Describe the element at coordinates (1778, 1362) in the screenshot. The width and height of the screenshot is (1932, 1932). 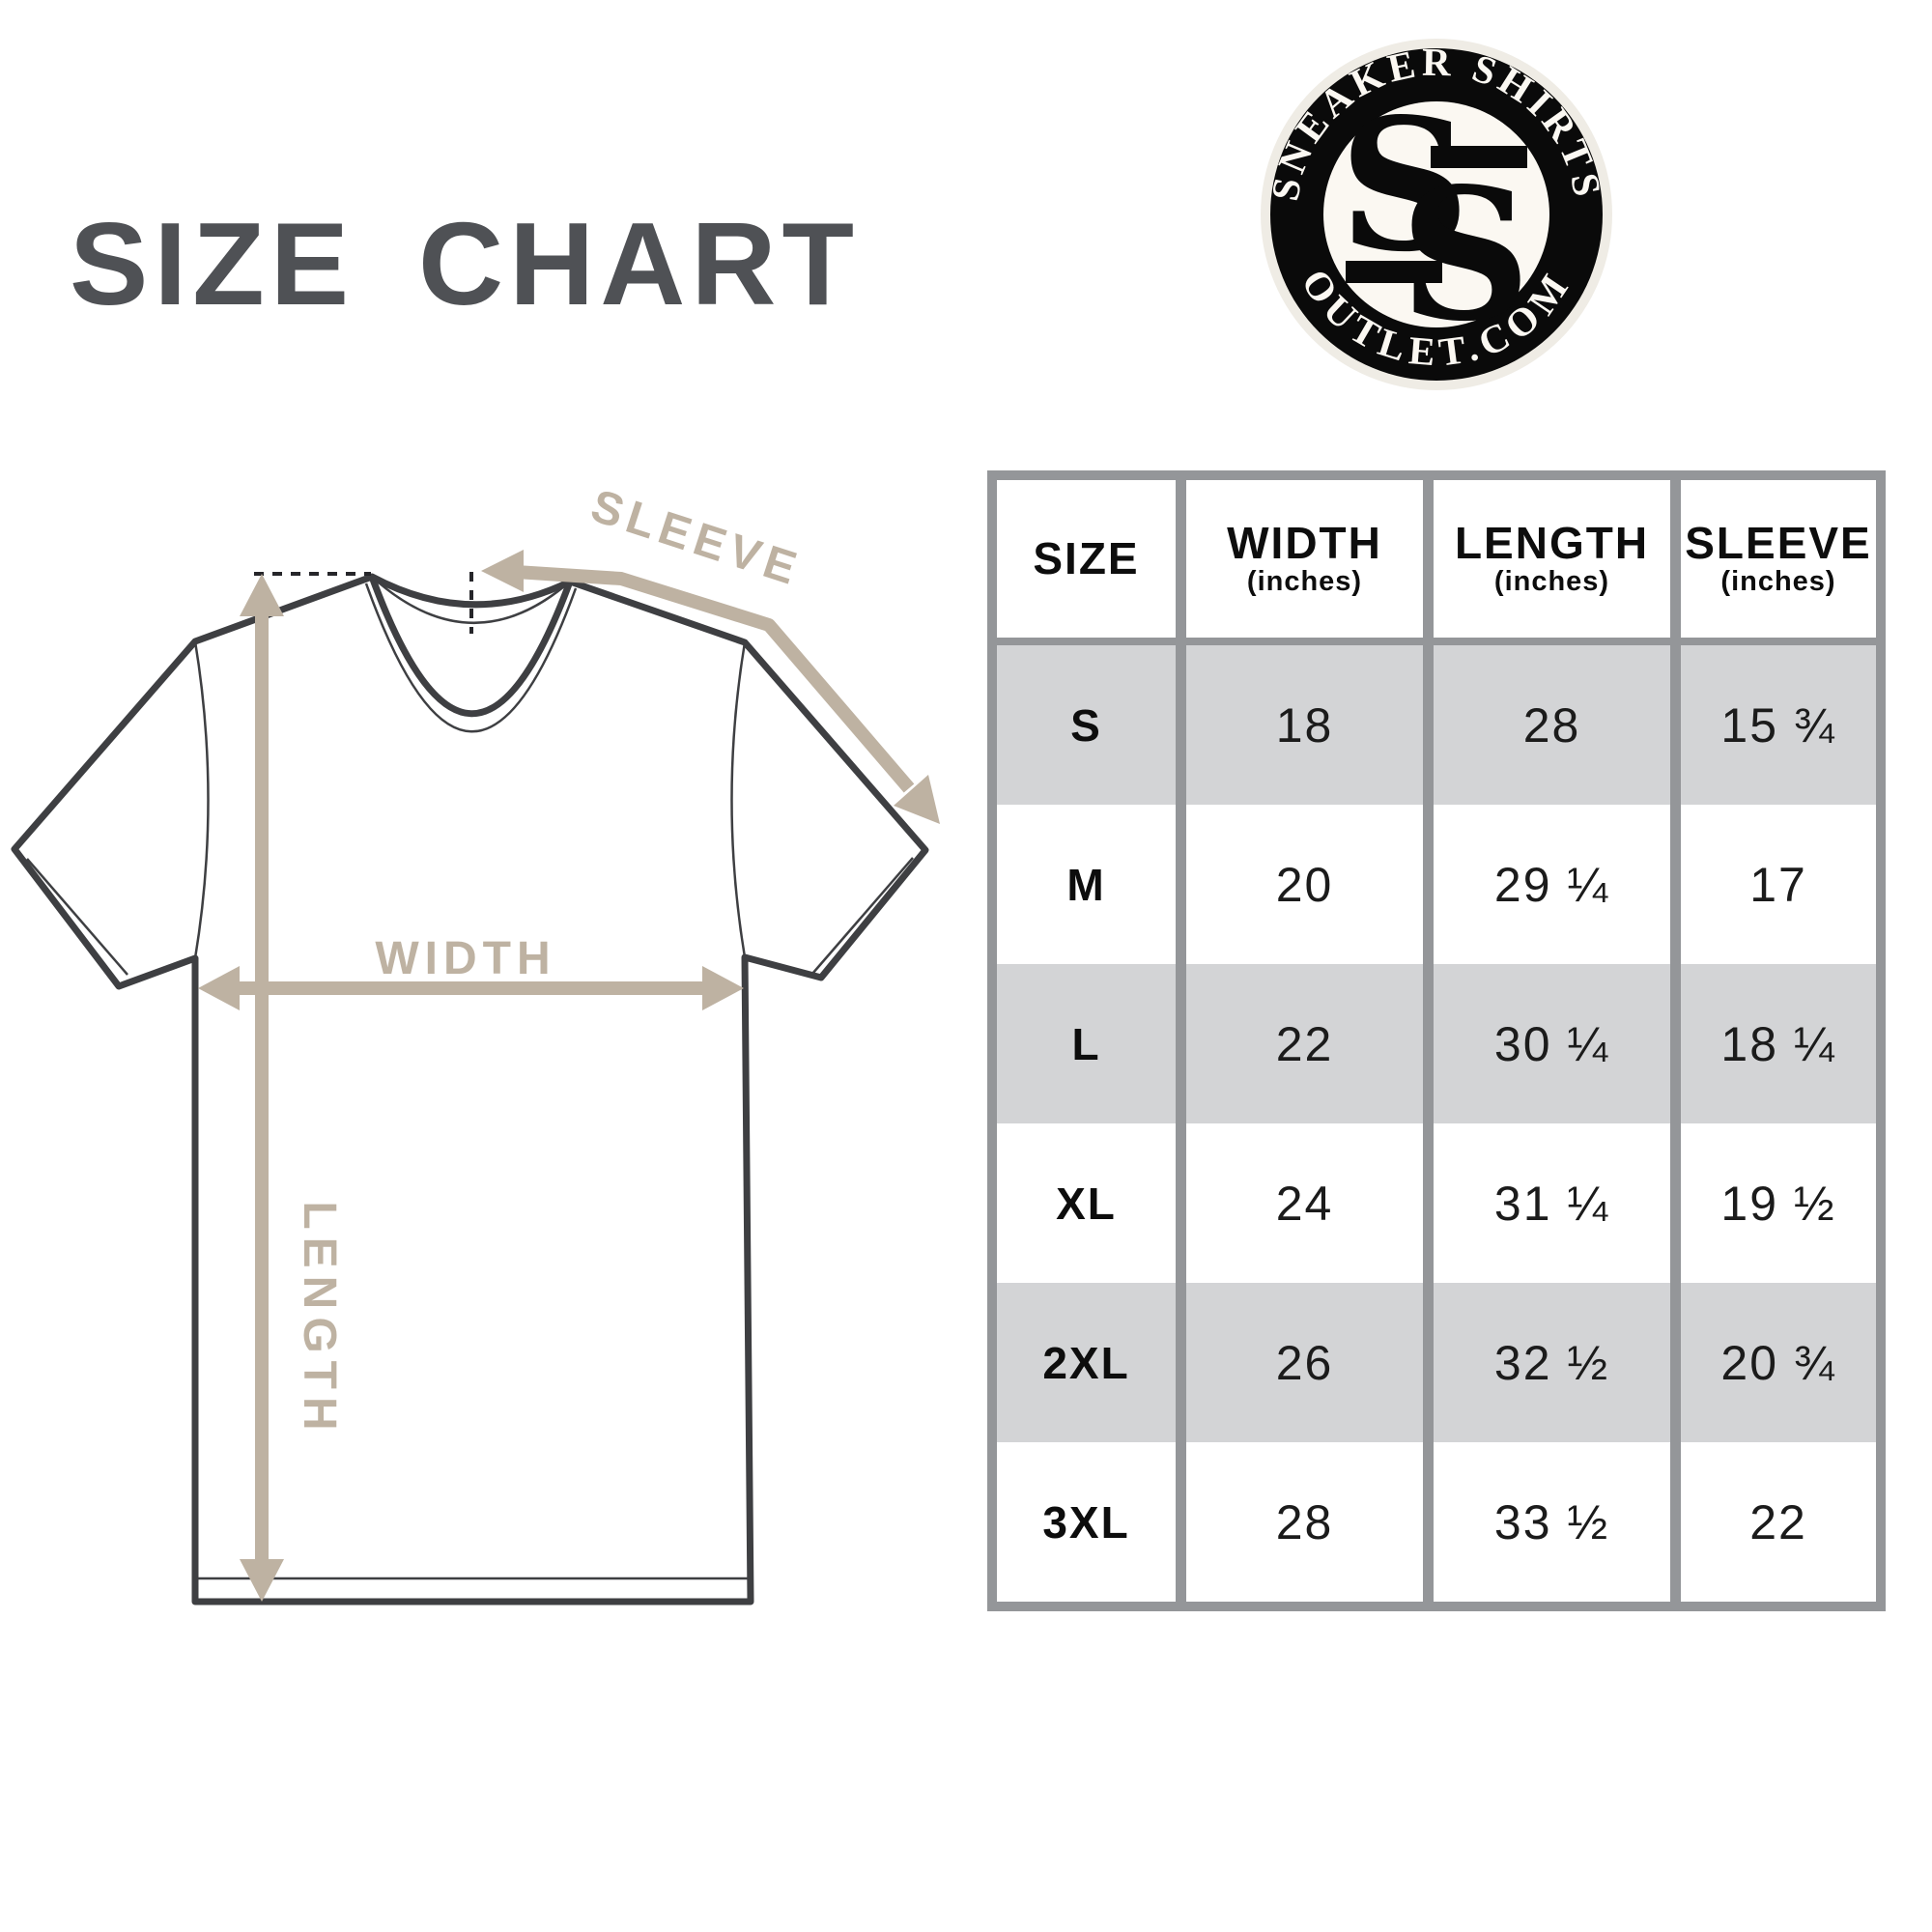
I see `sleeve-value: 20 ¾` at that location.